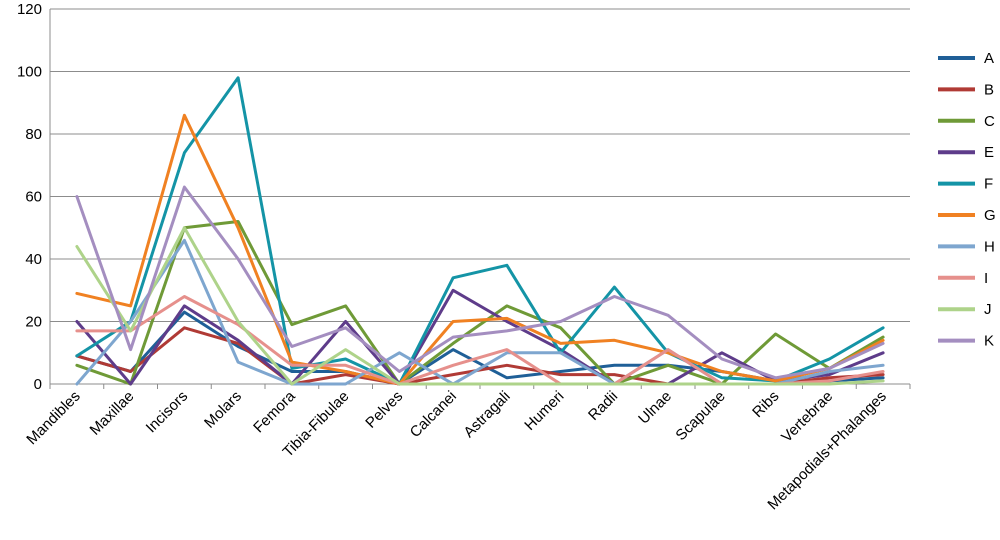 This screenshot has height=540, width=1000. What do you see at coordinates (700, 416) in the screenshot?
I see `x-tick-label: Scapulae` at bounding box center [700, 416].